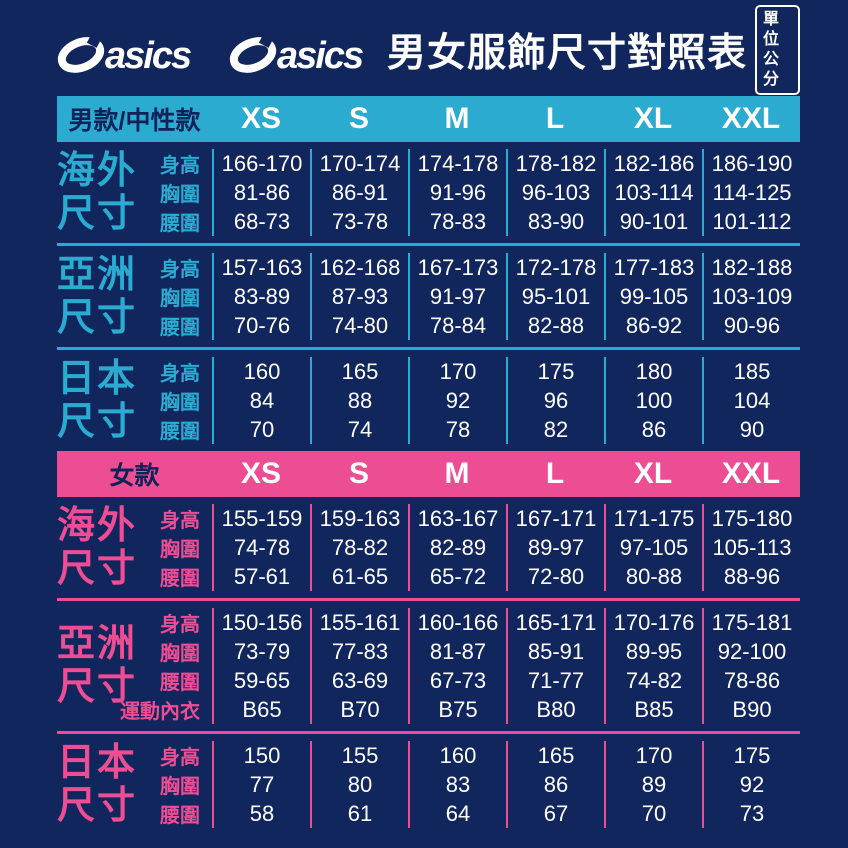  I want to click on value-cell: 77-83, so click(359, 651).